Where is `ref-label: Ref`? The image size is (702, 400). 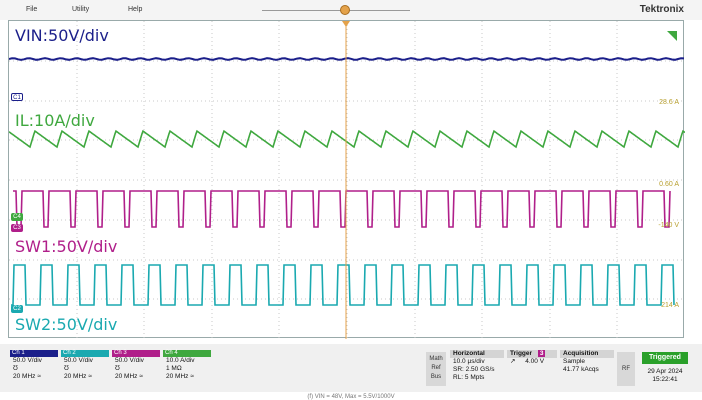 ref-label: Ref is located at coordinates (436, 368).